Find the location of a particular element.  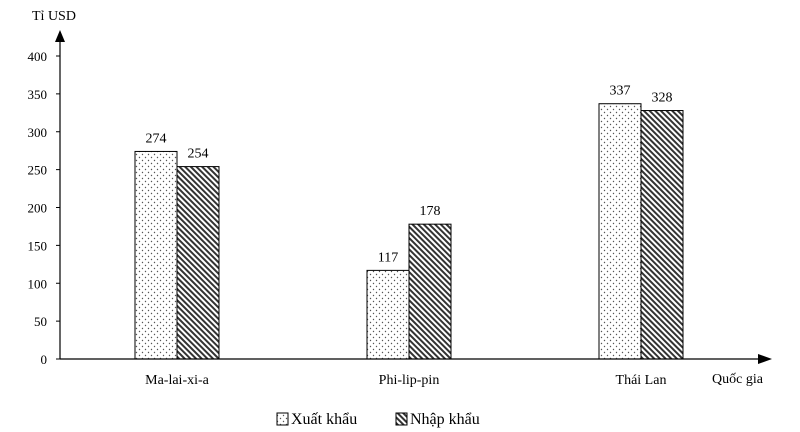

legend-item-export: Xuất khẩu is located at coordinates (316, 419).